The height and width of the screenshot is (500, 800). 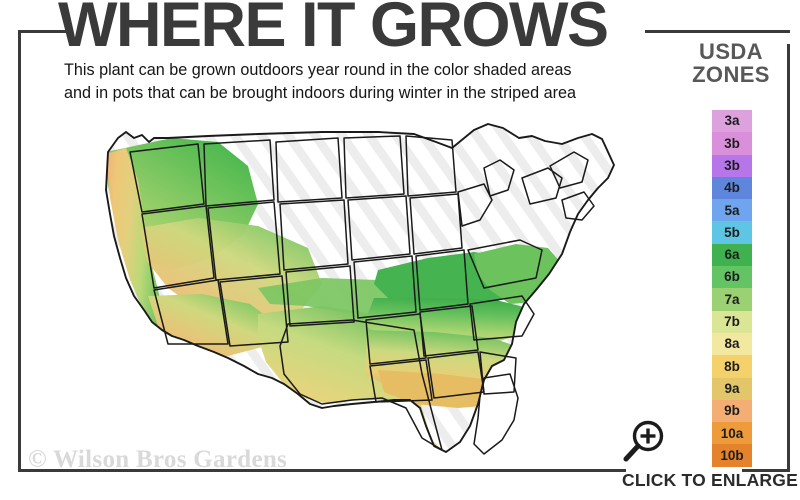 What do you see at coordinates (717, 31) in the screenshot?
I see `frame-top-right-segment` at bounding box center [717, 31].